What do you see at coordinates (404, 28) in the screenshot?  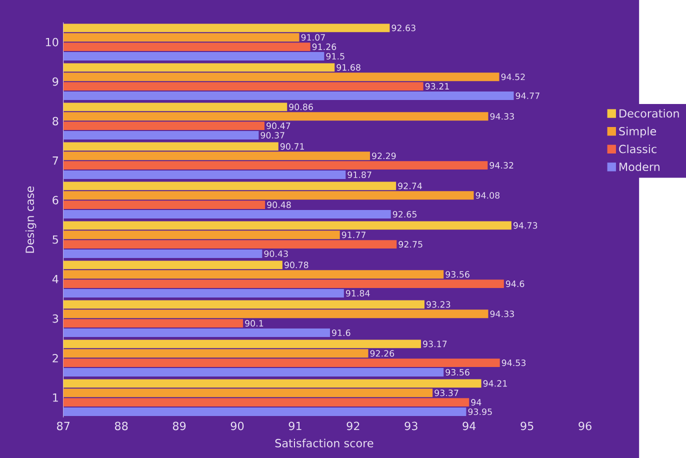 I see `data-label: 92.63` at bounding box center [404, 28].